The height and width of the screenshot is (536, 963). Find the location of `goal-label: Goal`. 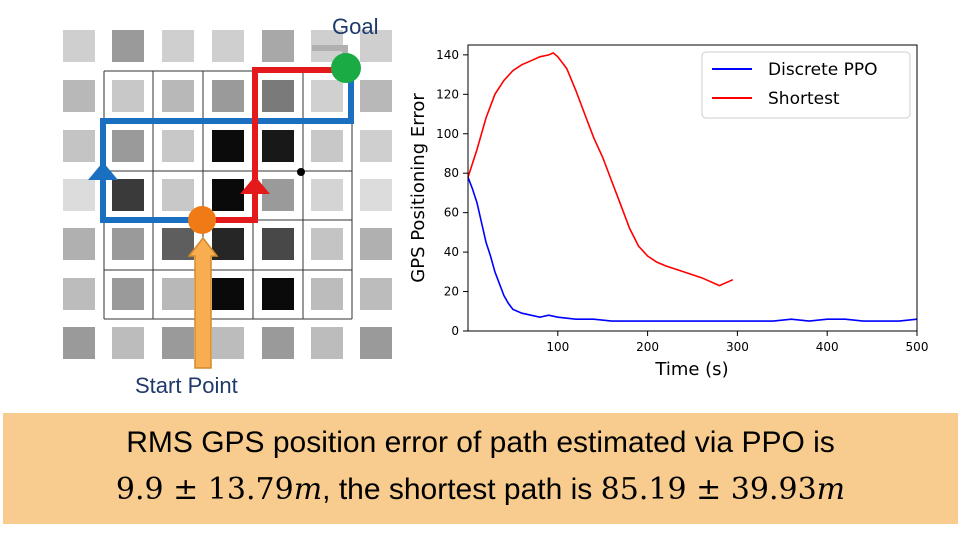

goal-label: Goal is located at coordinates (355, 26).